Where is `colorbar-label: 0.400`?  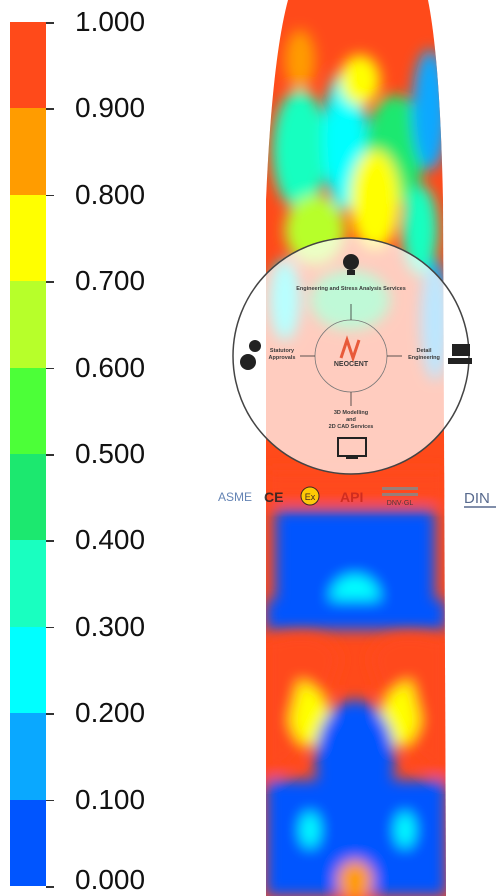 colorbar-label: 0.400 is located at coordinates (110, 540).